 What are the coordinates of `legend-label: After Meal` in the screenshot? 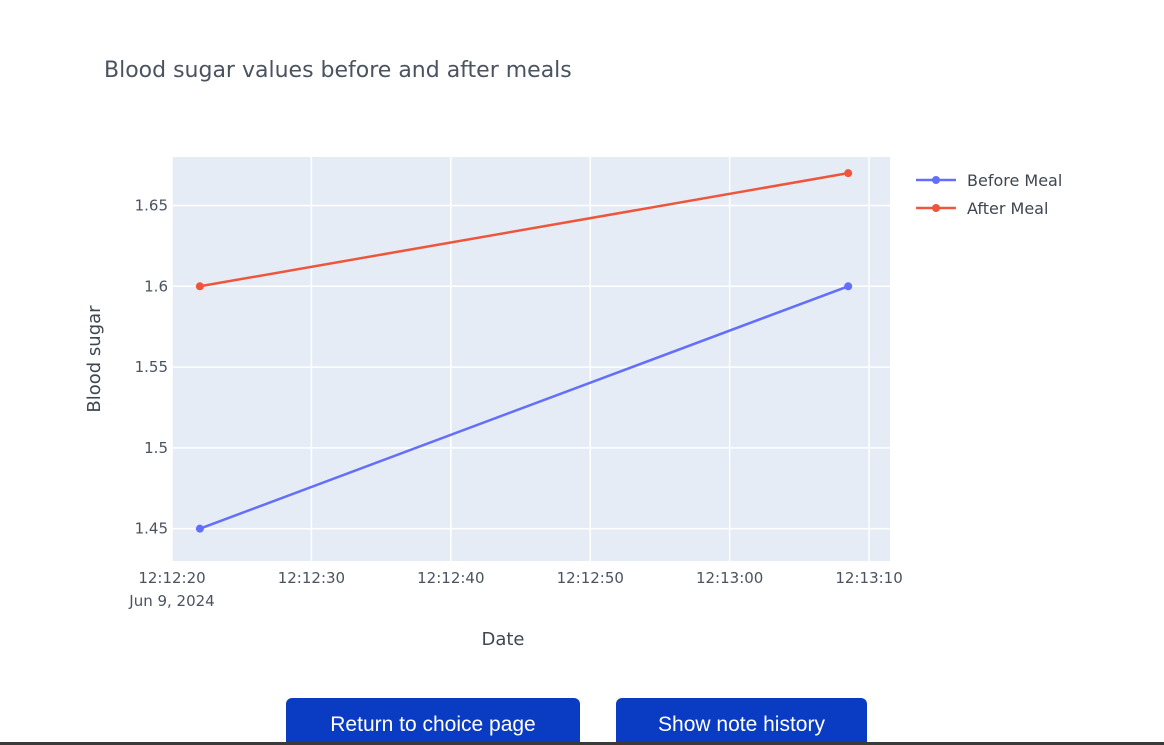 It's located at (1007, 208).